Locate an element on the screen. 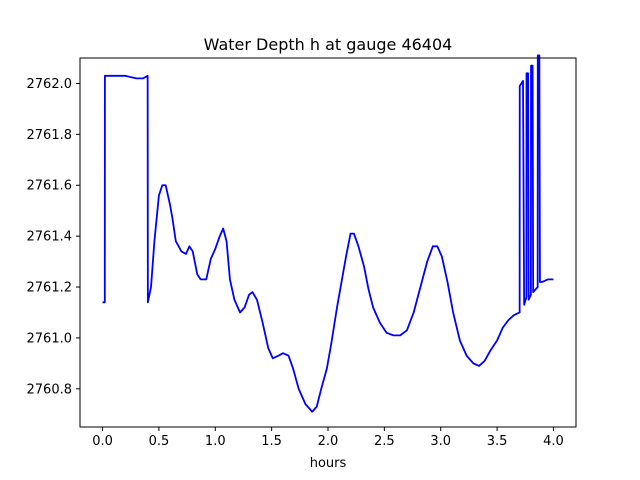  x-tick-label: 3.5 is located at coordinates (497, 441).